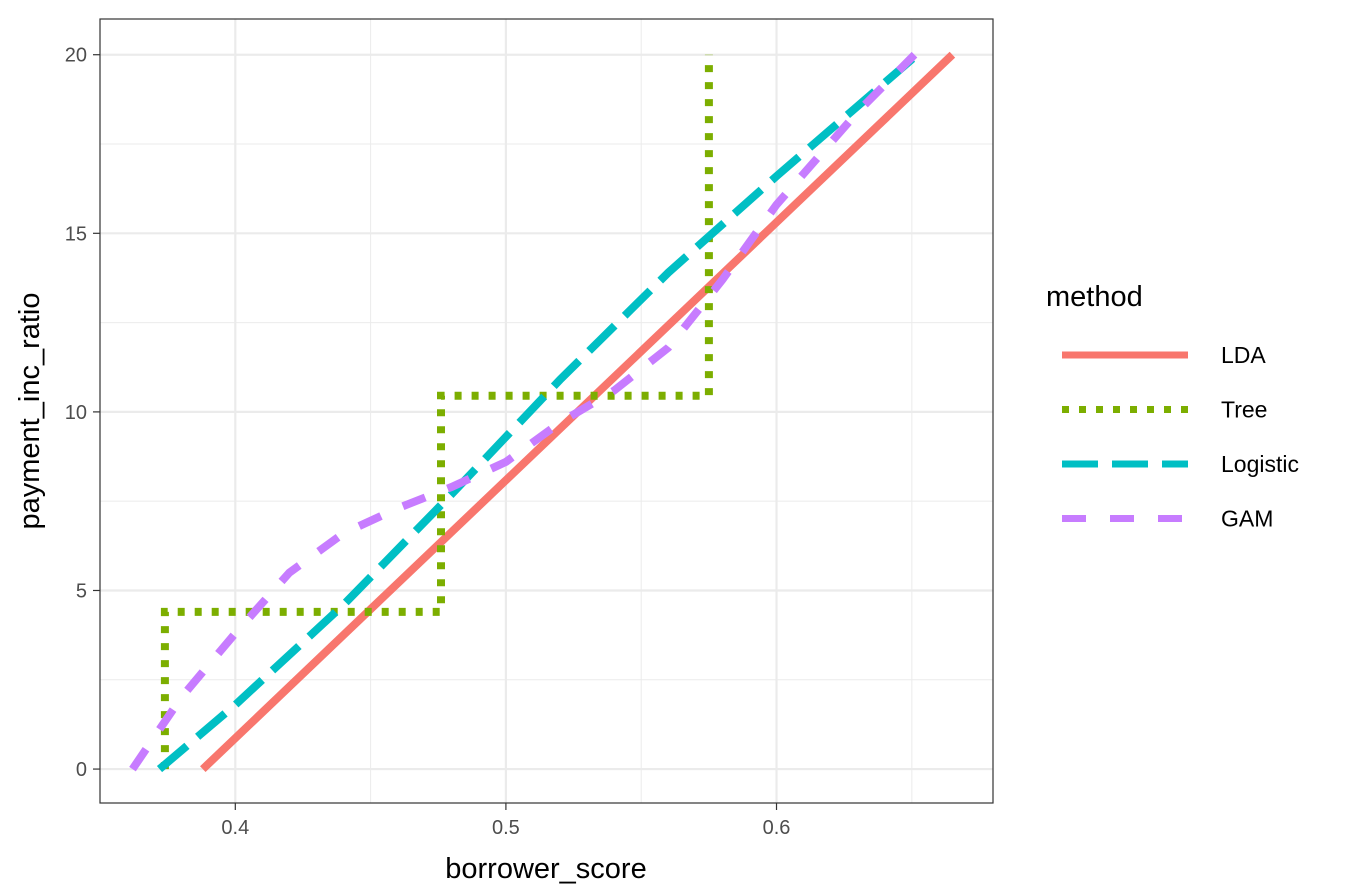 The width and height of the screenshot is (1362, 888). I want to click on y-tick-label: 5, so click(81, 591).